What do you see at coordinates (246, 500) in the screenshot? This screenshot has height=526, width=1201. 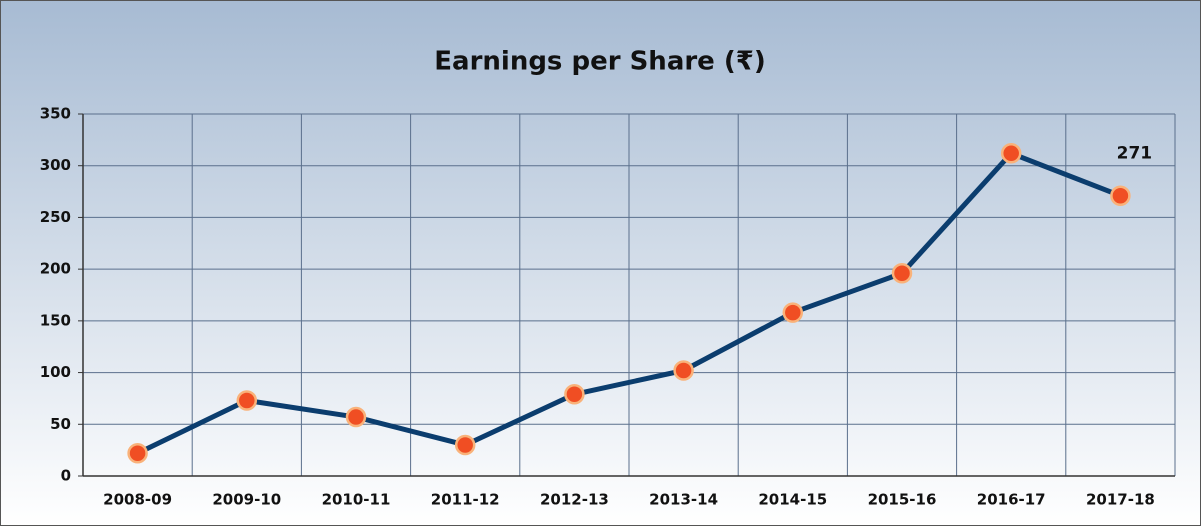 I see `x-tick-label: 2009-10` at bounding box center [246, 500].